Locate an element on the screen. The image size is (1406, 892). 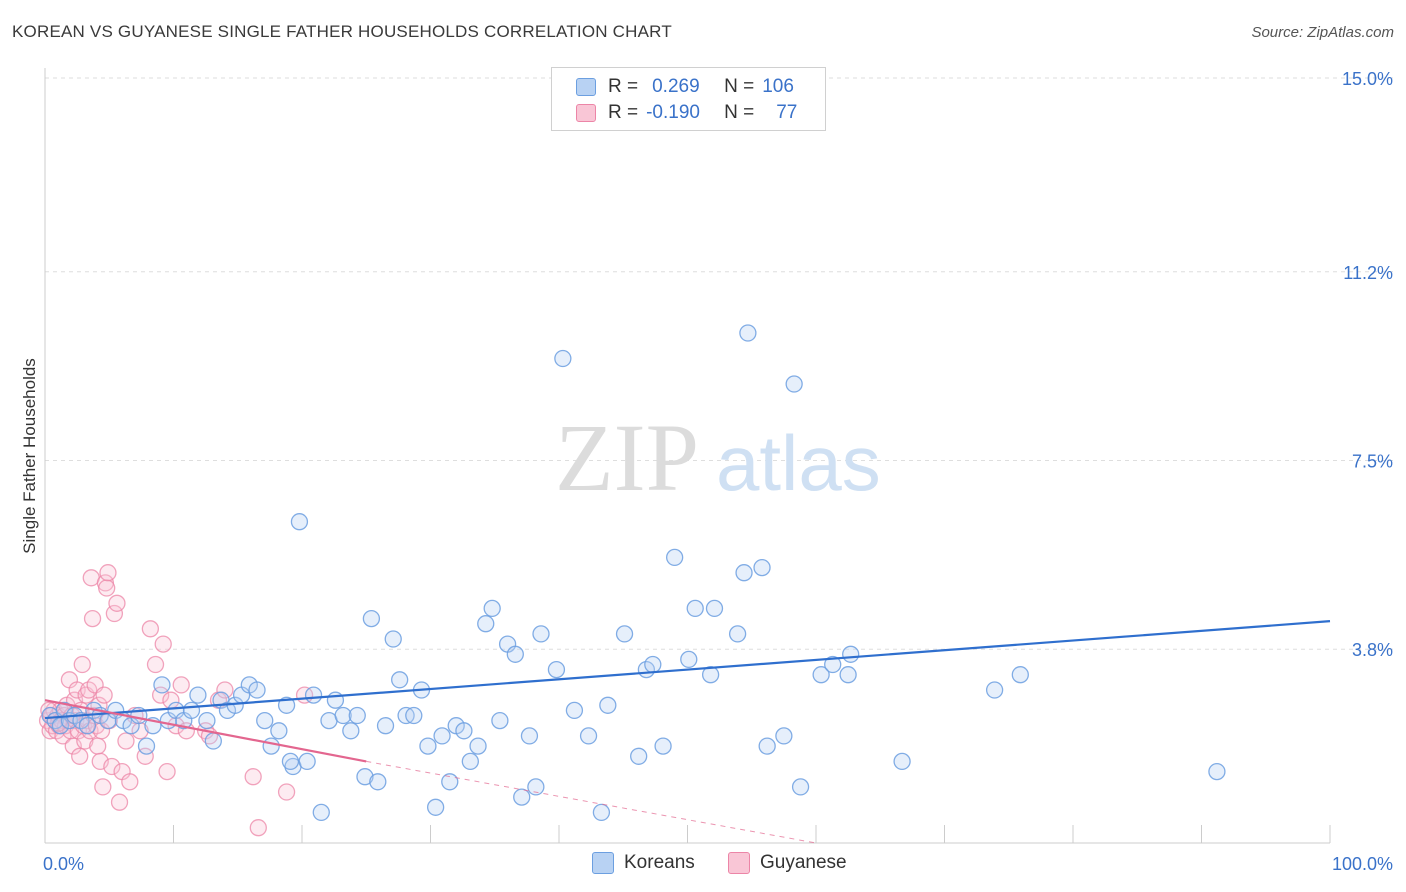
bottom-legend-koreans: Koreans is located at coordinates (643, 863).